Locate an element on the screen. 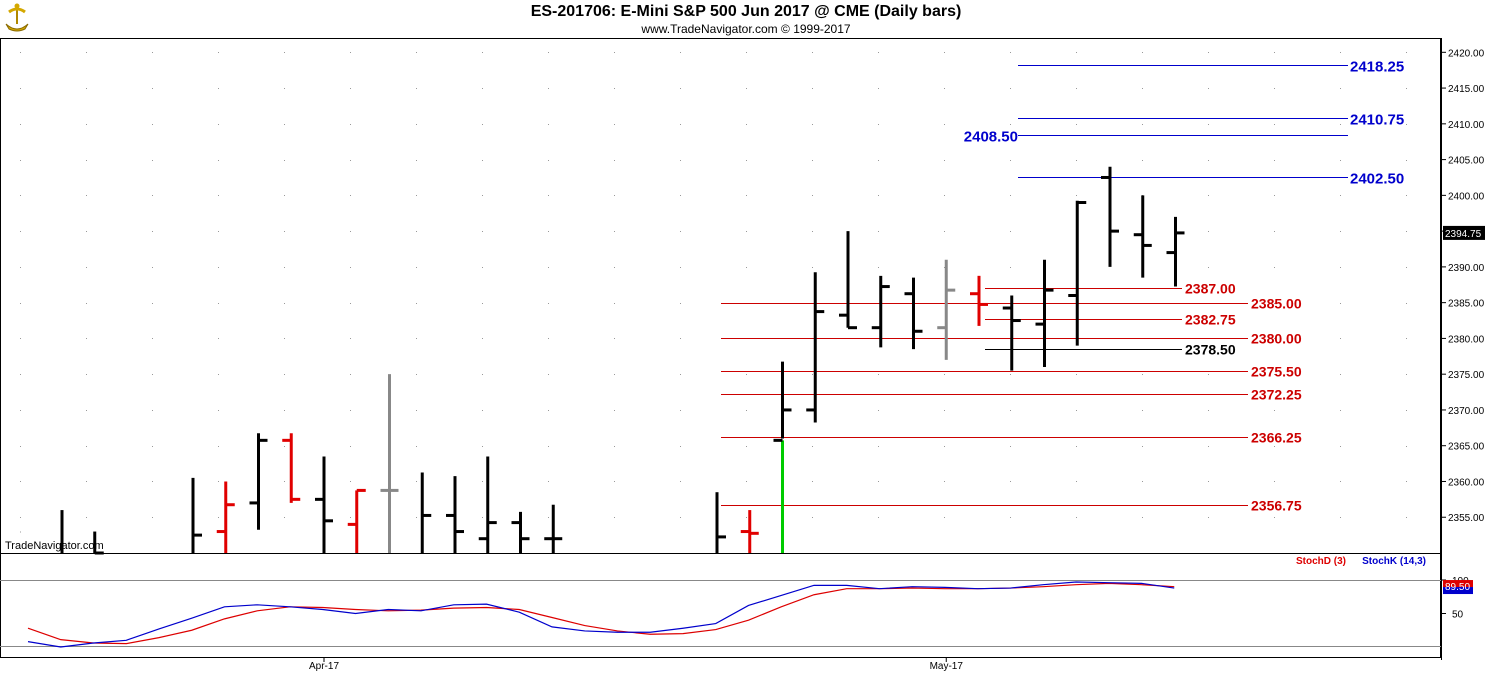  level-label-red: 2380.00 is located at coordinates (1276, 339).